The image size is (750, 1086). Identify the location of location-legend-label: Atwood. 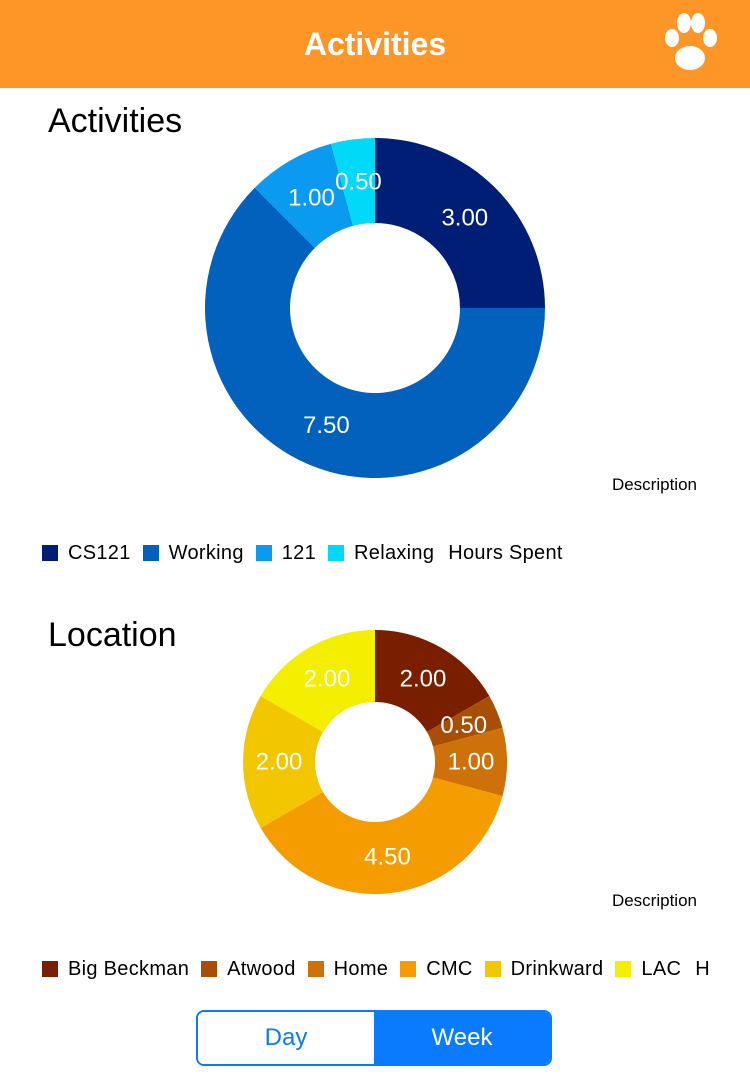
(261, 968).